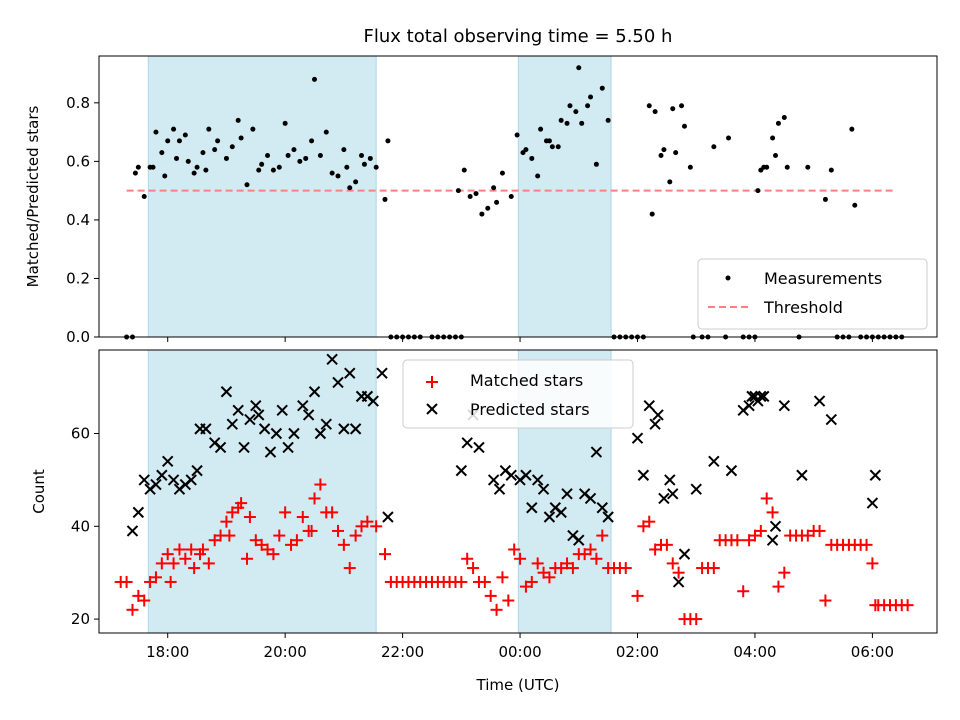 The image size is (960, 720). What do you see at coordinates (637, 652) in the screenshot?
I see `x-tick-label: 02:00` at bounding box center [637, 652].